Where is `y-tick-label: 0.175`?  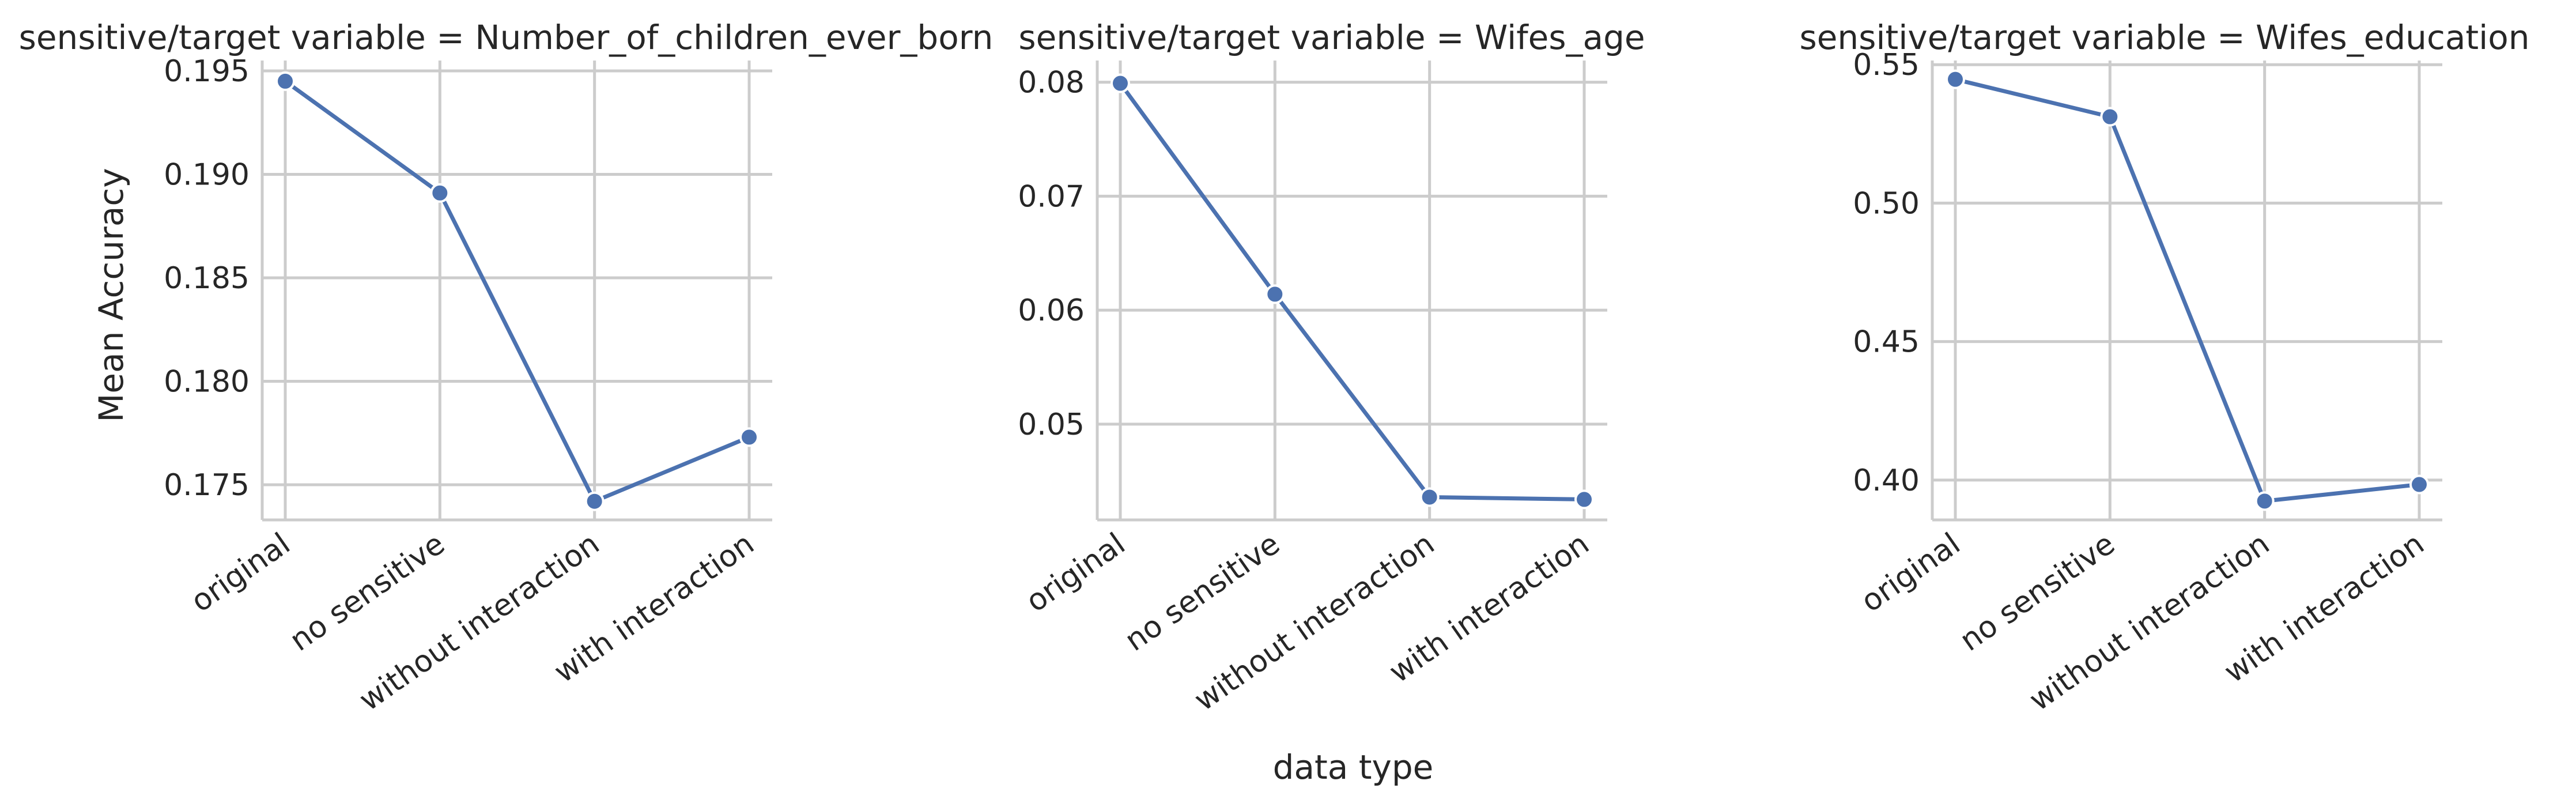 y-tick-label: 0.175 is located at coordinates (207, 485).